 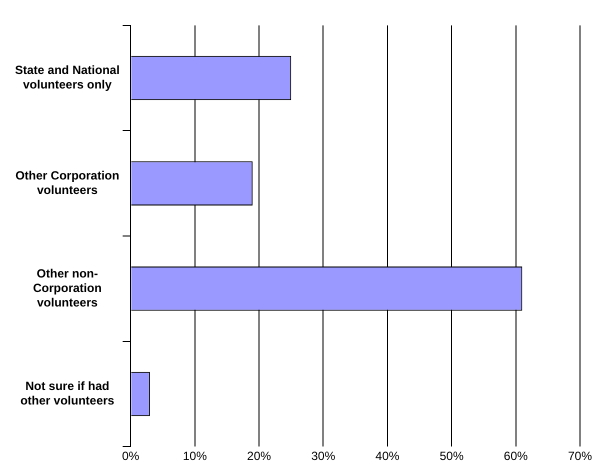 What do you see at coordinates (516, 456) in the screenshot?
I see `x-tick-label: 60%` at bounding box center [516, 456].